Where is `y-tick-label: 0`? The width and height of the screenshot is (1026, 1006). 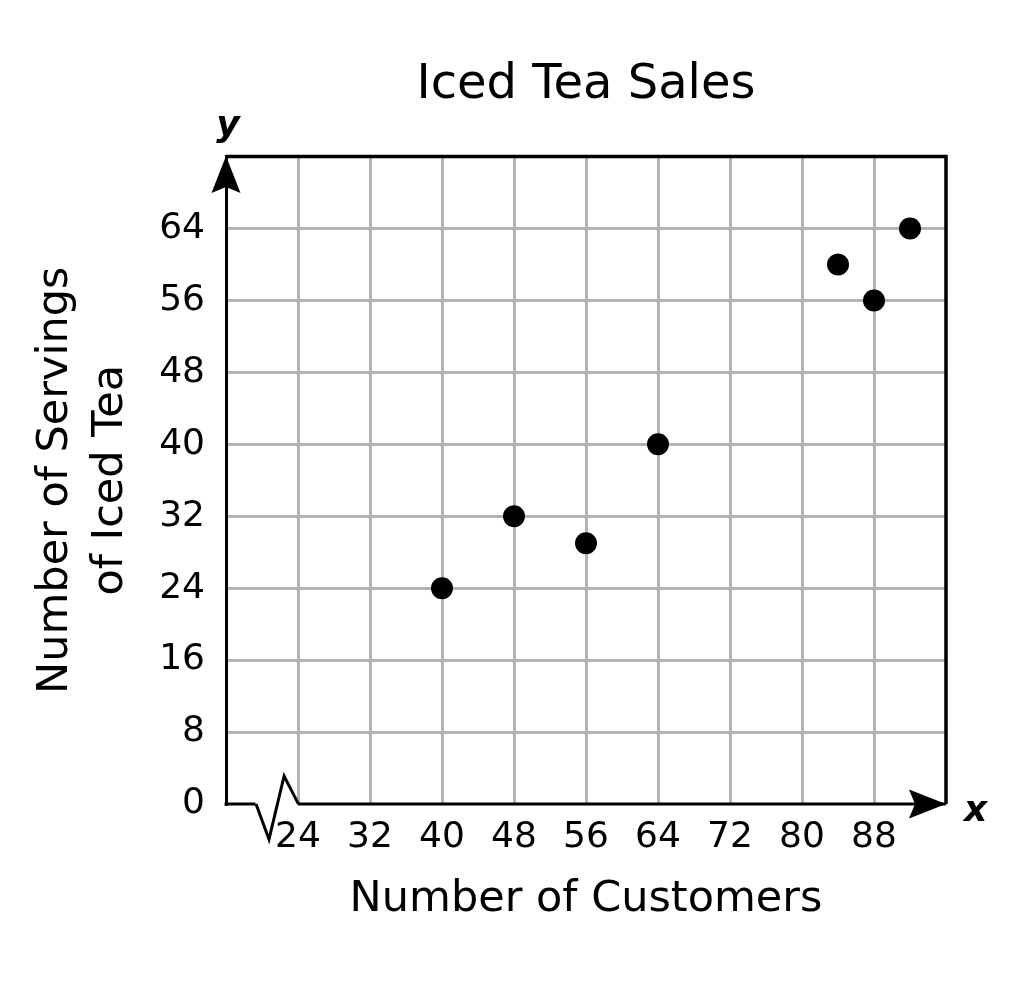 y-tick-label: 0 is located at coordinates (193, 801).